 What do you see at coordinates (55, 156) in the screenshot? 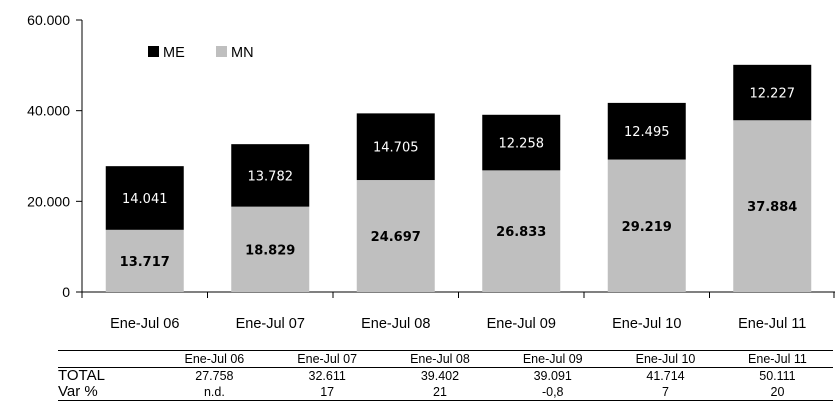
I see `y-axis: 0 20.000 40.000 60.000` at bounding box center [55, 156].